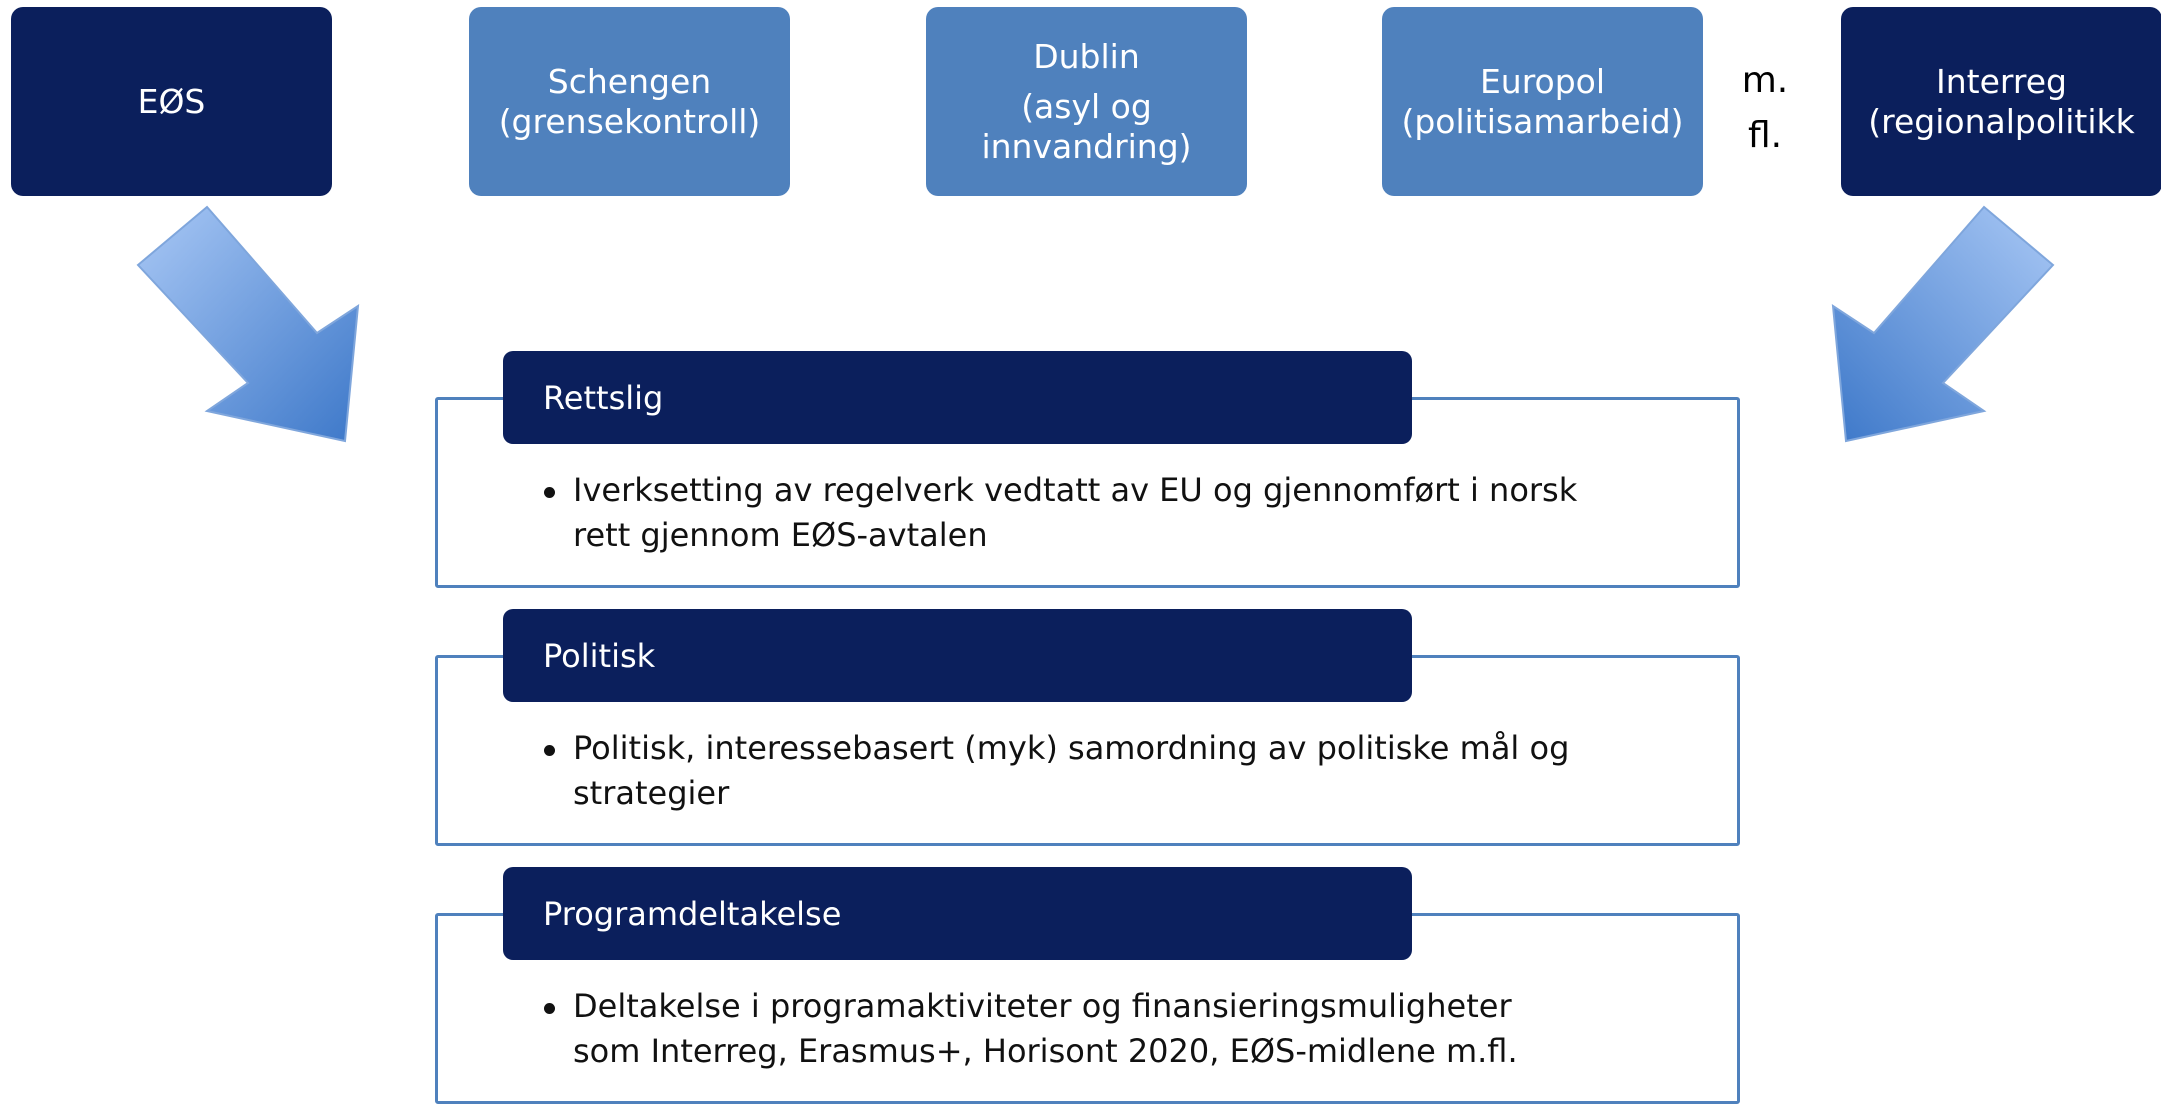 This screenshot has width=2161, height=1104. I want to click on section-title: Rettslig, so click(957, 397).